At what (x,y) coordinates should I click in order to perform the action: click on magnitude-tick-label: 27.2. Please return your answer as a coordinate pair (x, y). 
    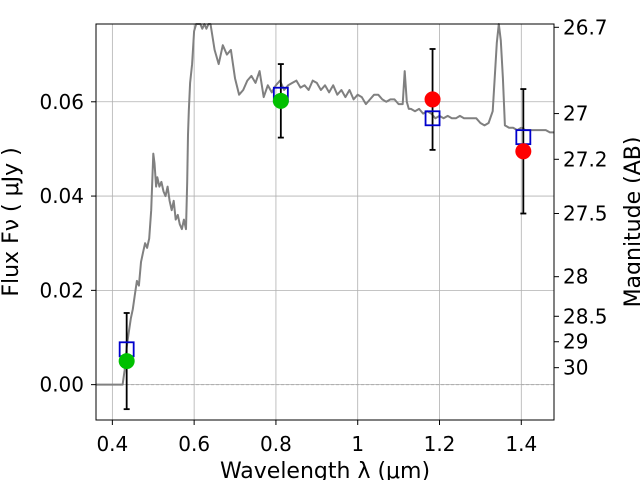
    Looking at the image, I should click on (585, 159).